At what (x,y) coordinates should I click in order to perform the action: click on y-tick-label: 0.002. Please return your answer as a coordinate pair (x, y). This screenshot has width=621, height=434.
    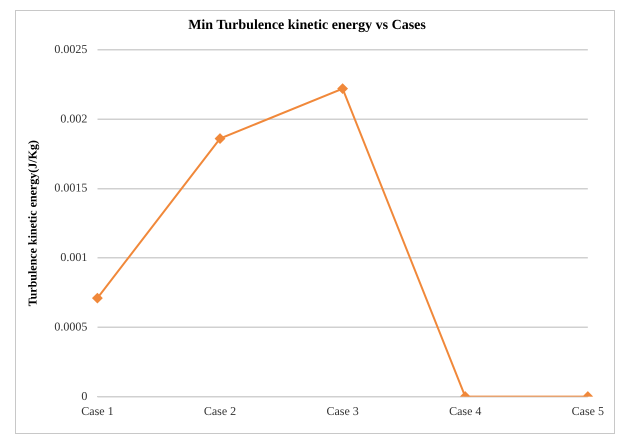
    Looking at the image, I should click on (74, 118).